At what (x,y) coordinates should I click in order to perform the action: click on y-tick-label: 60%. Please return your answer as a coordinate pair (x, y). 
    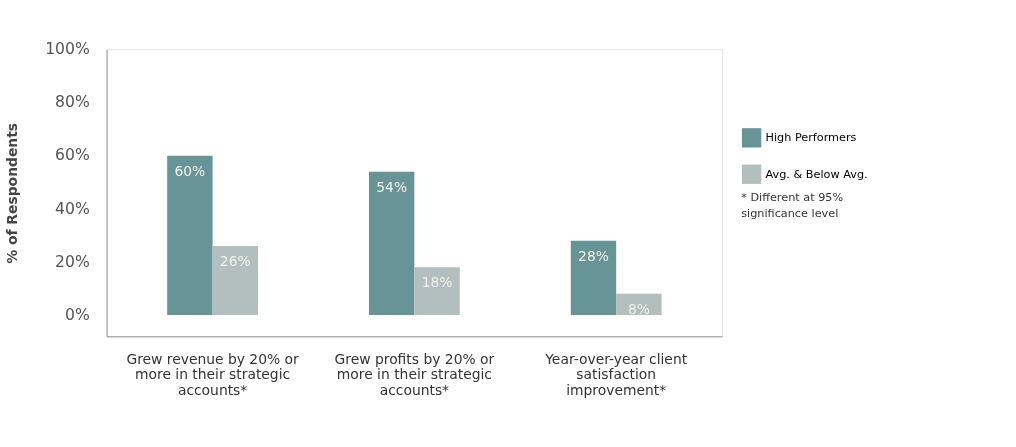
    Looking at the image, I should click on (72, 155).